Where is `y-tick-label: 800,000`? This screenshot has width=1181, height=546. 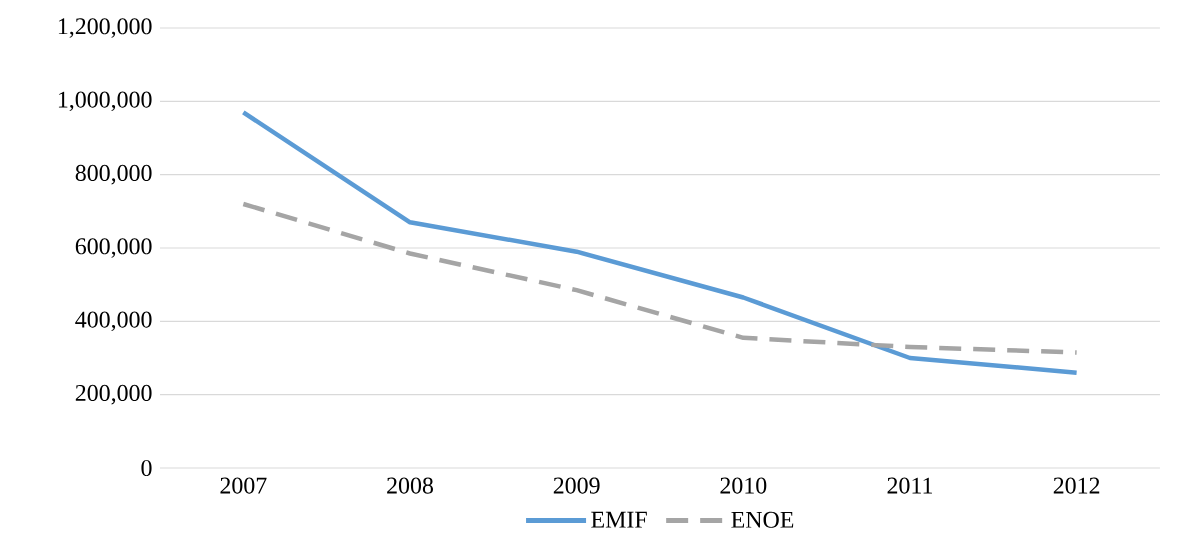
y-tick-label: 800,000 is located at coordinates (113, 174).